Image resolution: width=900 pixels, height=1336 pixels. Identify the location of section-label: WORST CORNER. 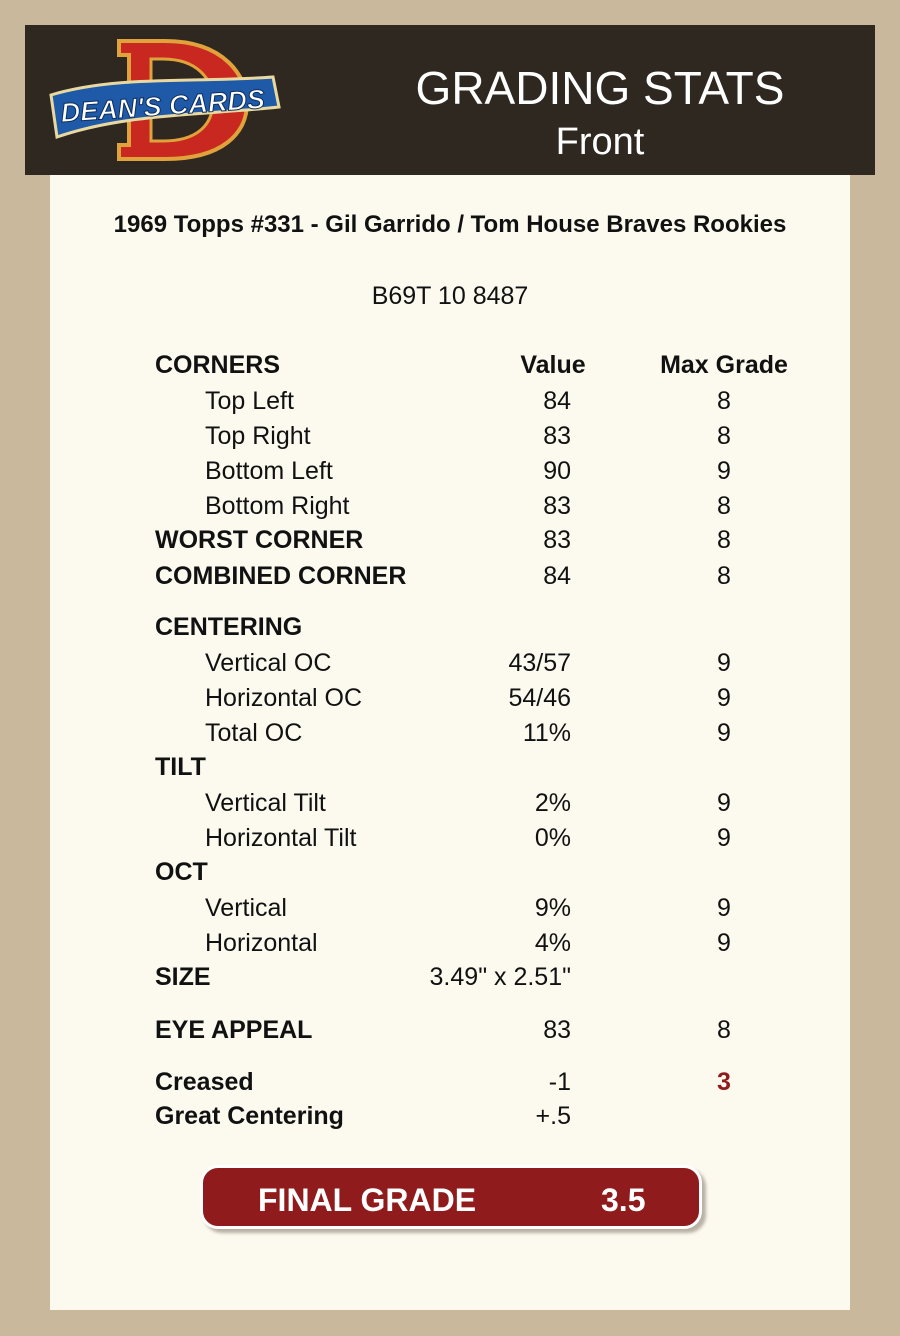
(259, 540).